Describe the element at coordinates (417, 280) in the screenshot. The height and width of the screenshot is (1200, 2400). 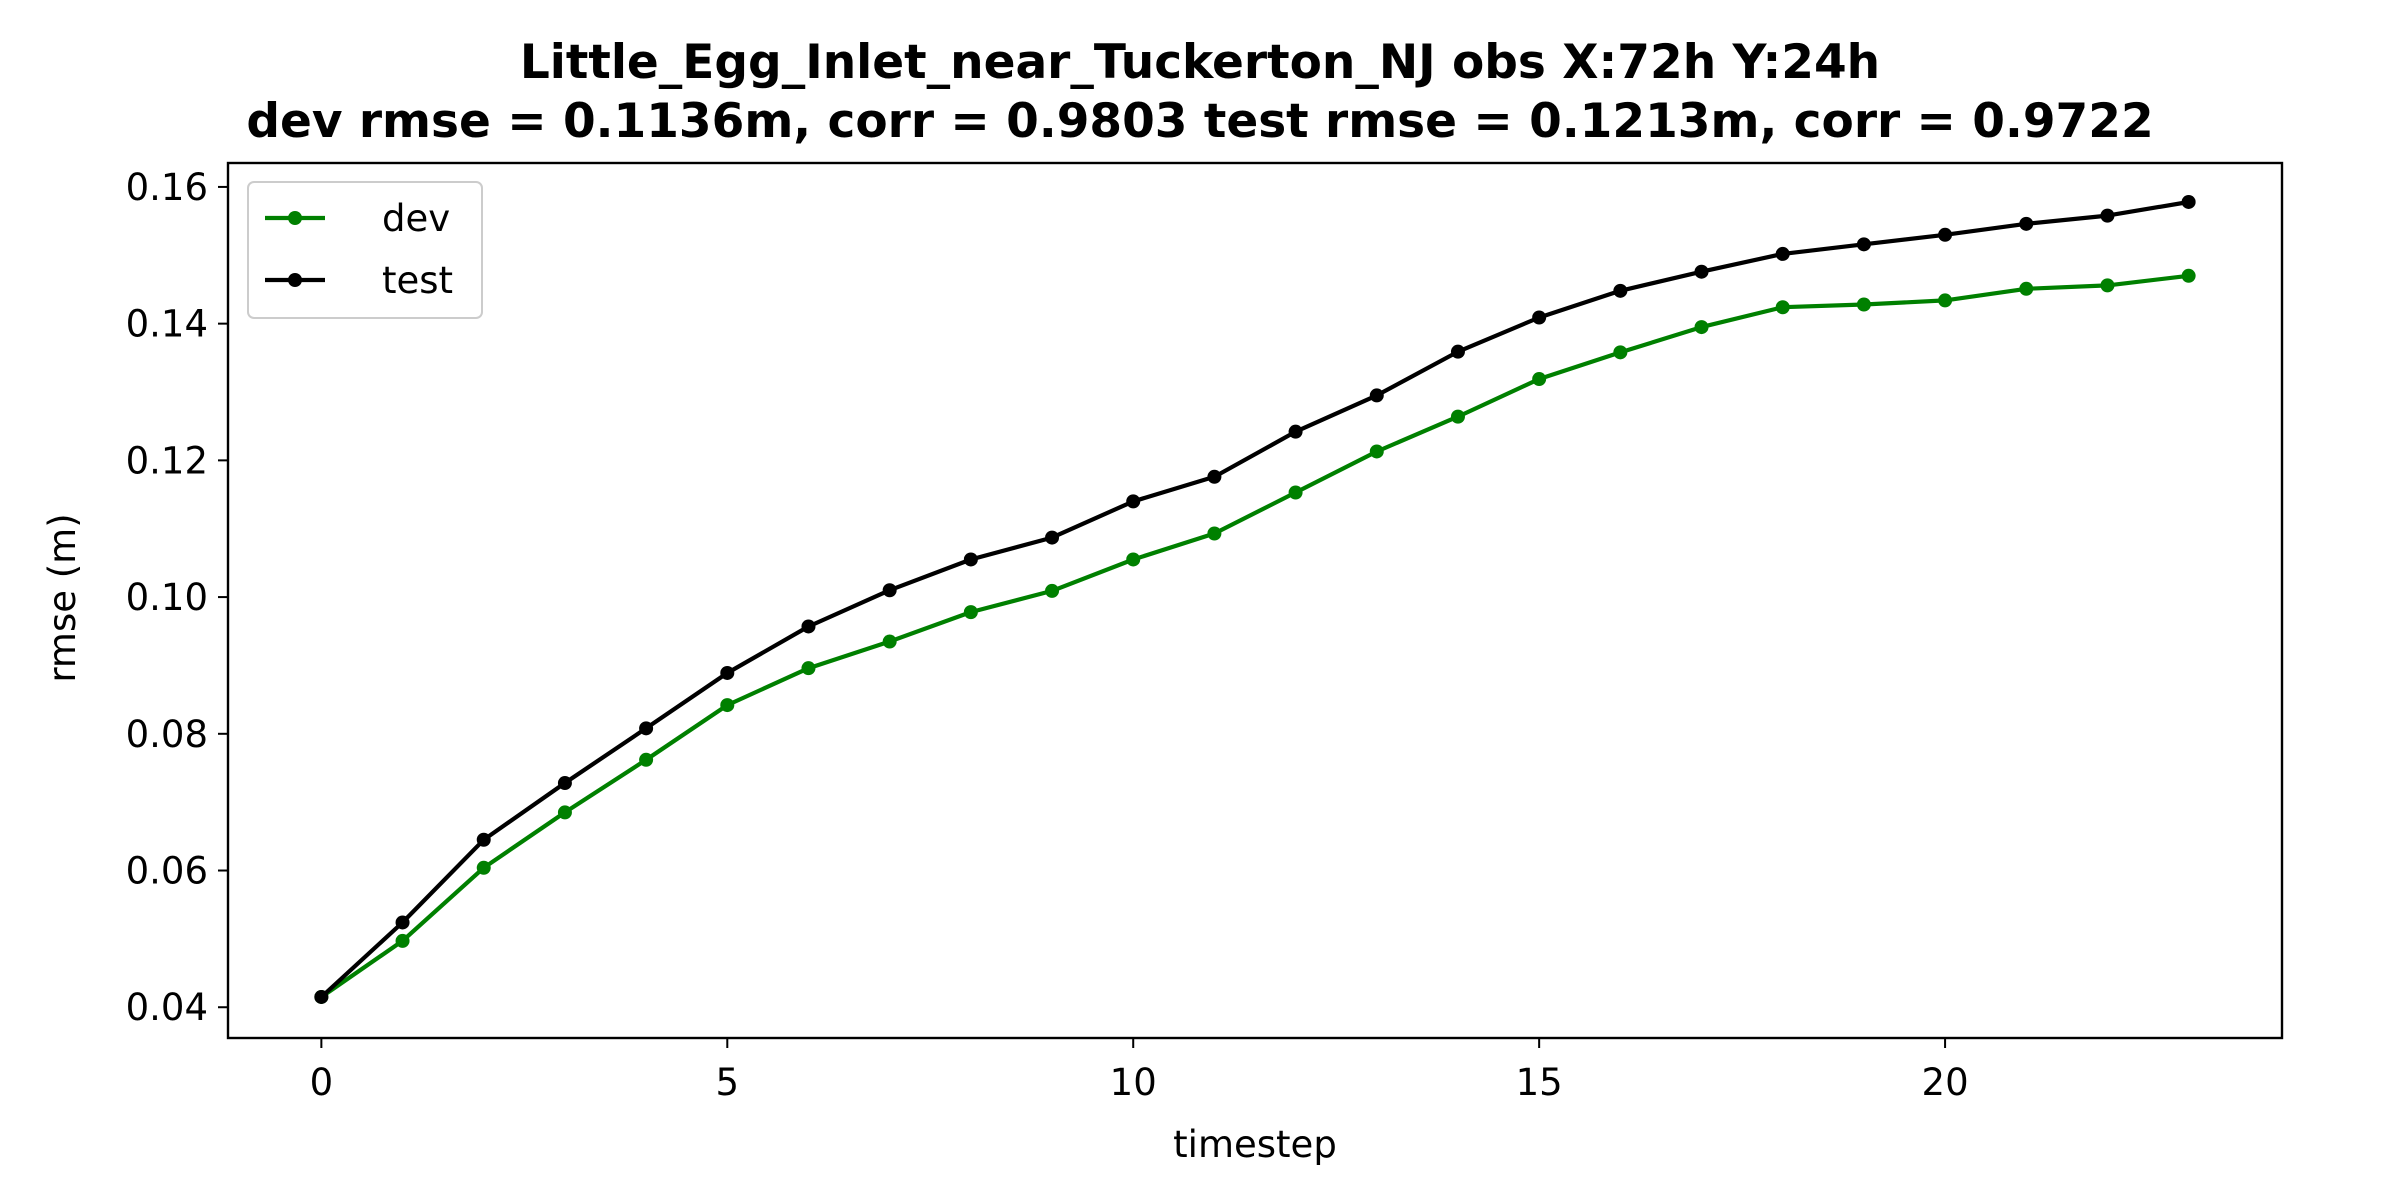
I see `legend-label-test: test` at that location.